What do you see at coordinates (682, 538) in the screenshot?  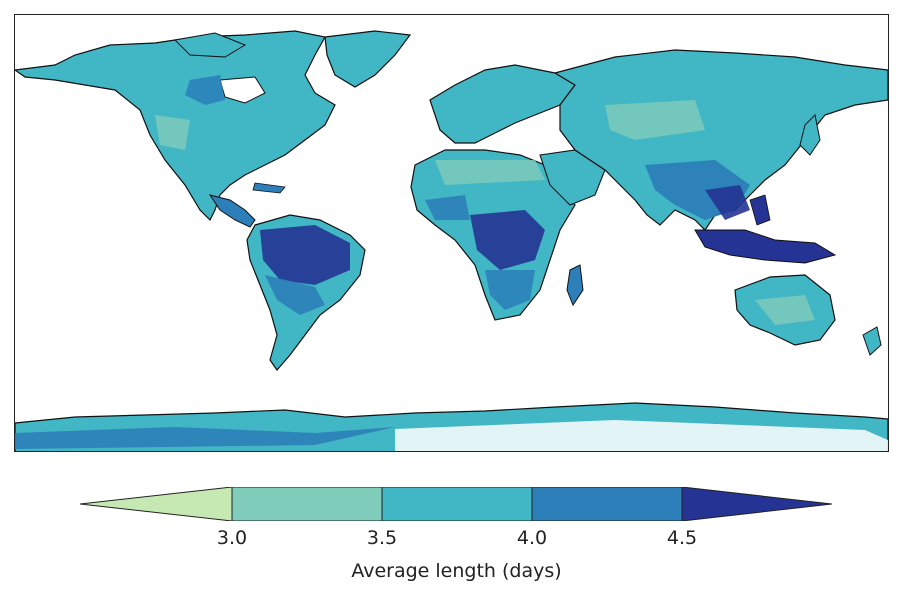 I see `colorbar-tick: 4.5` at bounding box center [682, 538].